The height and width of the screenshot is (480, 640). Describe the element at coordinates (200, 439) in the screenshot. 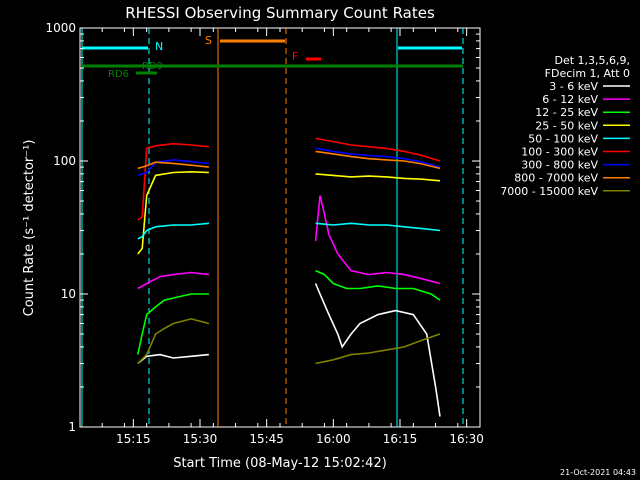

I see `x-tick-label: 15:30` at that location.